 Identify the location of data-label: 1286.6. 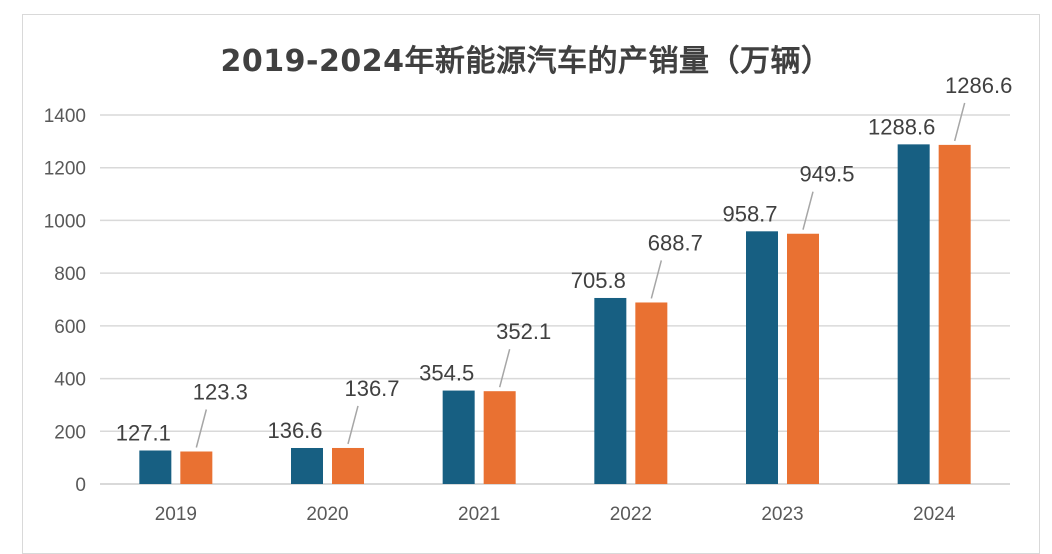
(978, 85).